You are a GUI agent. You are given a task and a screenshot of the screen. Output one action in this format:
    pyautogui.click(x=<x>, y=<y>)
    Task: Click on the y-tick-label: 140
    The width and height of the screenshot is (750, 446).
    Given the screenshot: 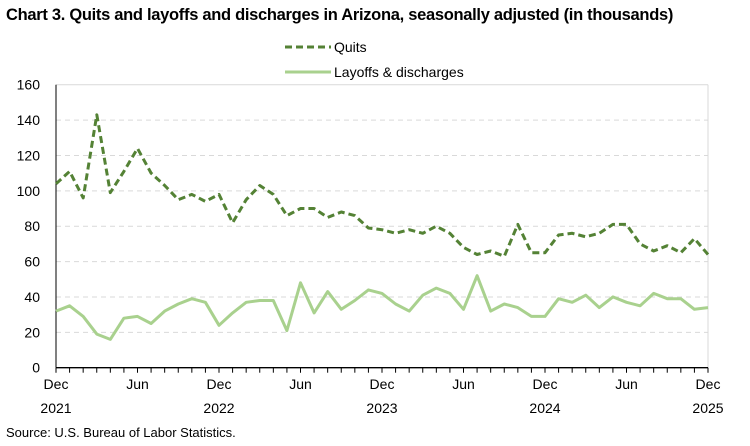 What is the action you would take?
    pyautogui.click(x=29, y=120)
    